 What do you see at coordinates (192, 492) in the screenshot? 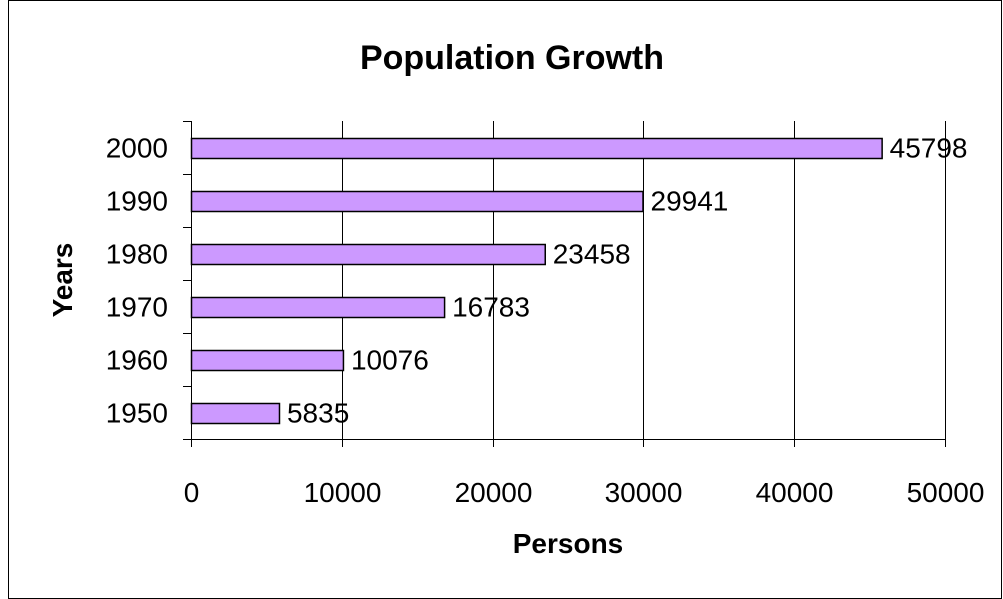
I see `x-tick-label-0: 0` at bounding box center [192, 492].